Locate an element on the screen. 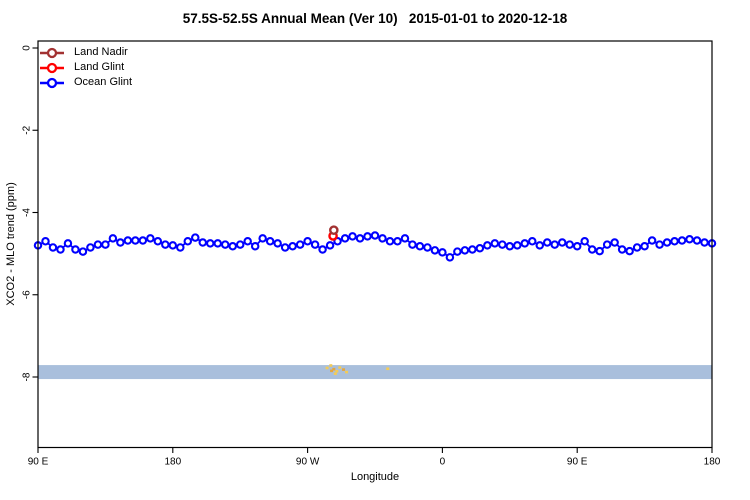 The height and width of the screenshot is (500, 750). legend-label: Land Nadir is located at coordinates (101, 52).